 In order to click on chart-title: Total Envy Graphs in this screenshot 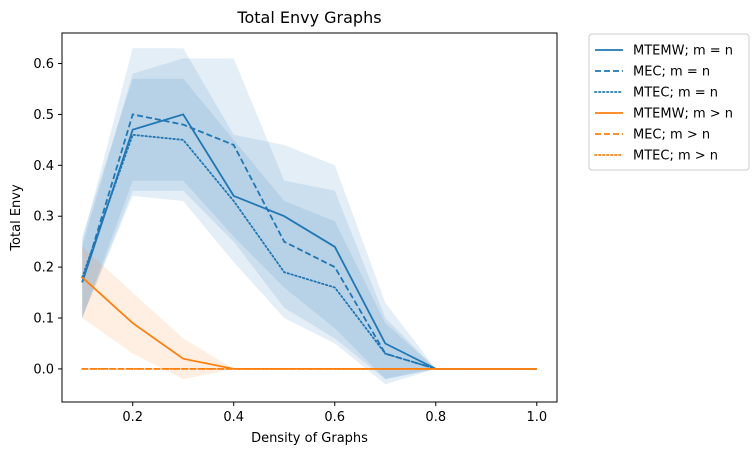, I will do `click(308, 17)`.